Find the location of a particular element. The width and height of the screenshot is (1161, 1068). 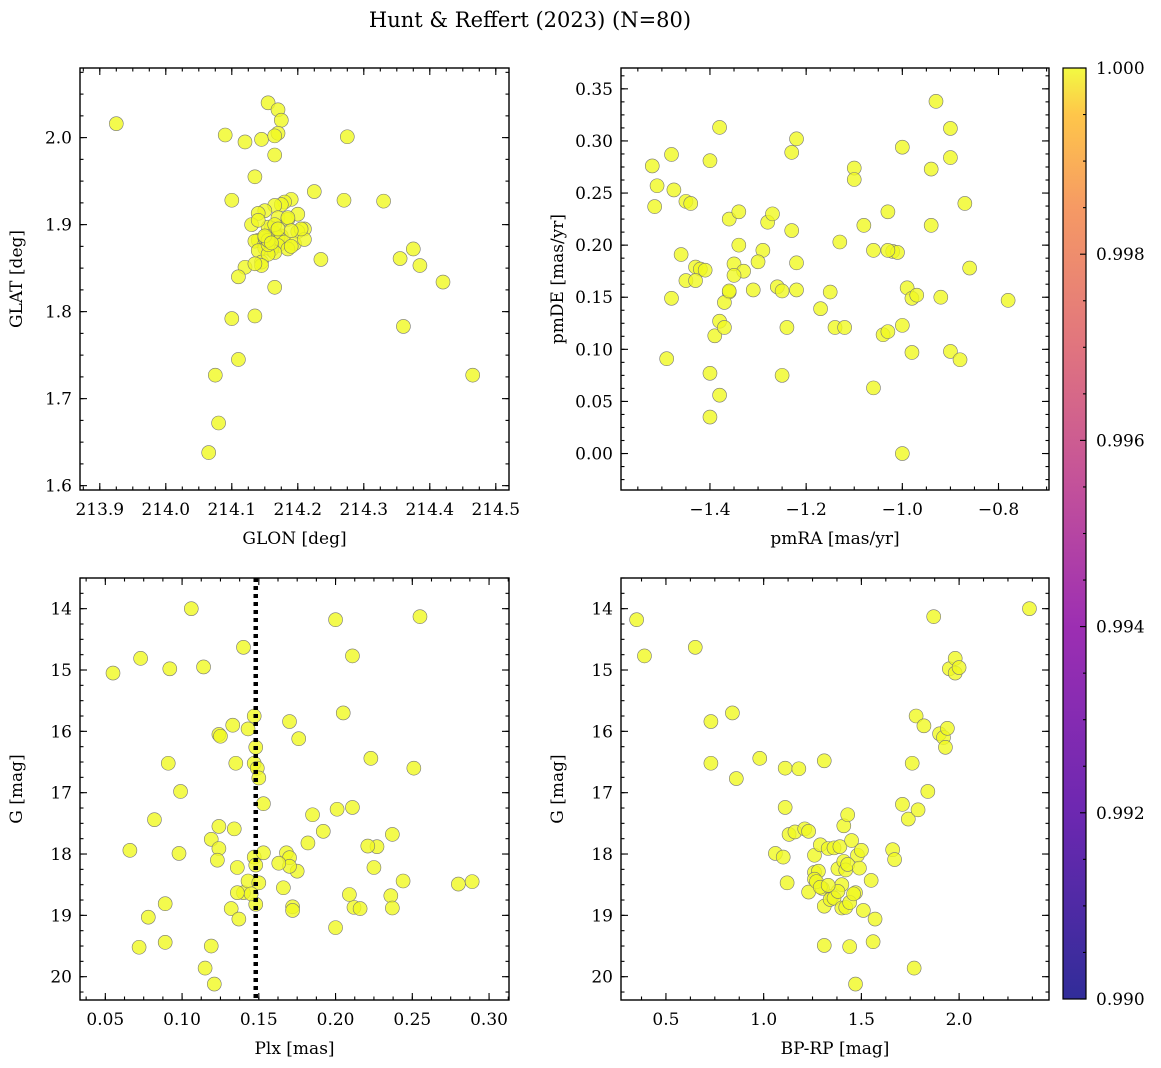

x-tick-label: 214.2 is located at coordinates (297, 510).